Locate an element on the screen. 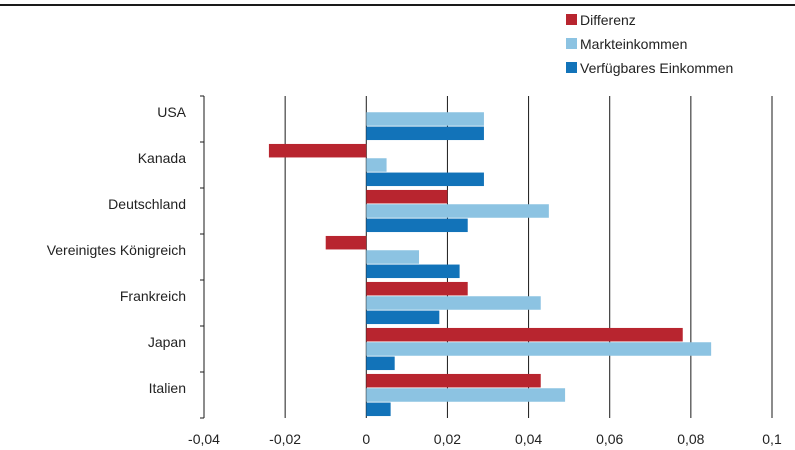 This screenshot has height=450, width=795. category-label-italien: Italien is located at coordinates (167, 388).